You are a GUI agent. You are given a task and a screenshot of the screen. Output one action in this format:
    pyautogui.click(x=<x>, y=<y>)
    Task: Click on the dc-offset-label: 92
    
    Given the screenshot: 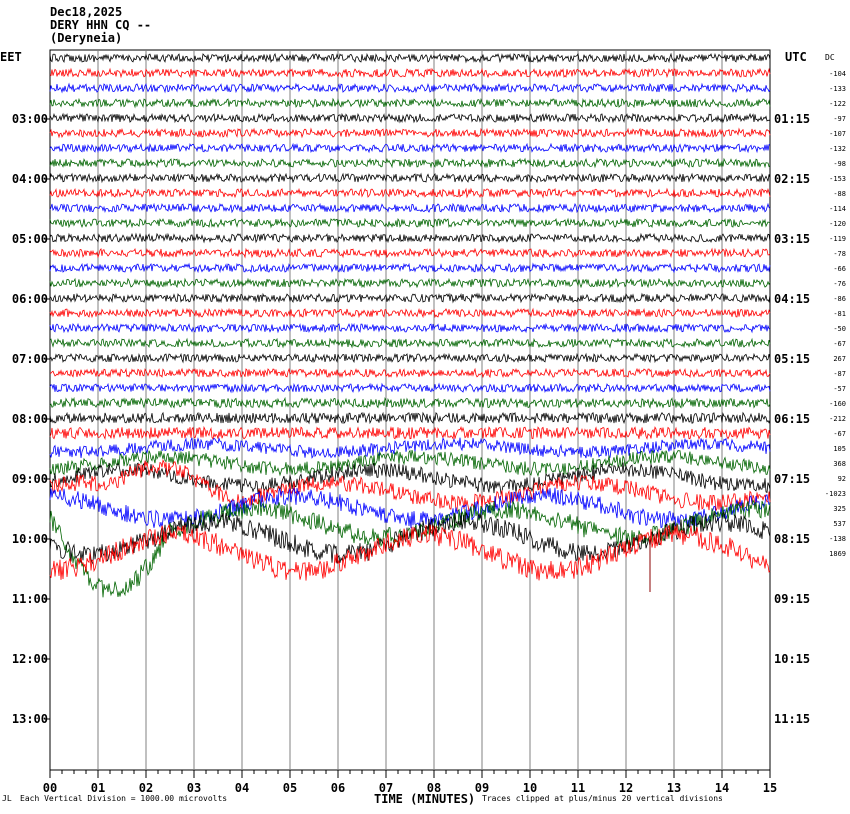 What is the action you would take?
    pyautogui.click(x=842, y=479)
    